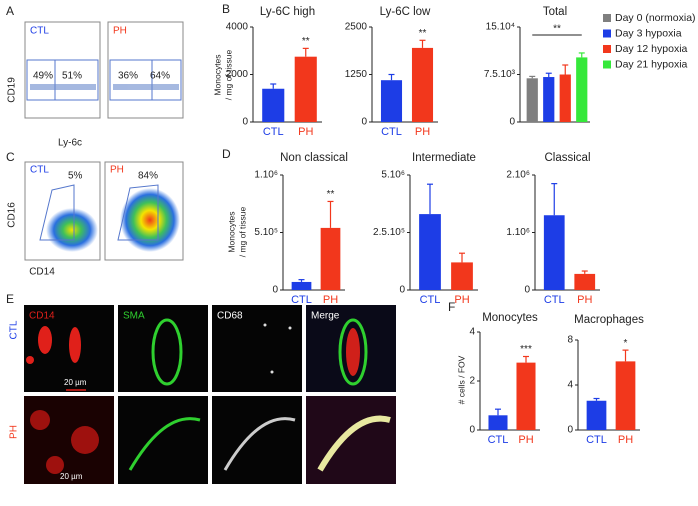 The width and height of the screenshot is (698, 506). I want to click on significance: ***, so click(526, 349).